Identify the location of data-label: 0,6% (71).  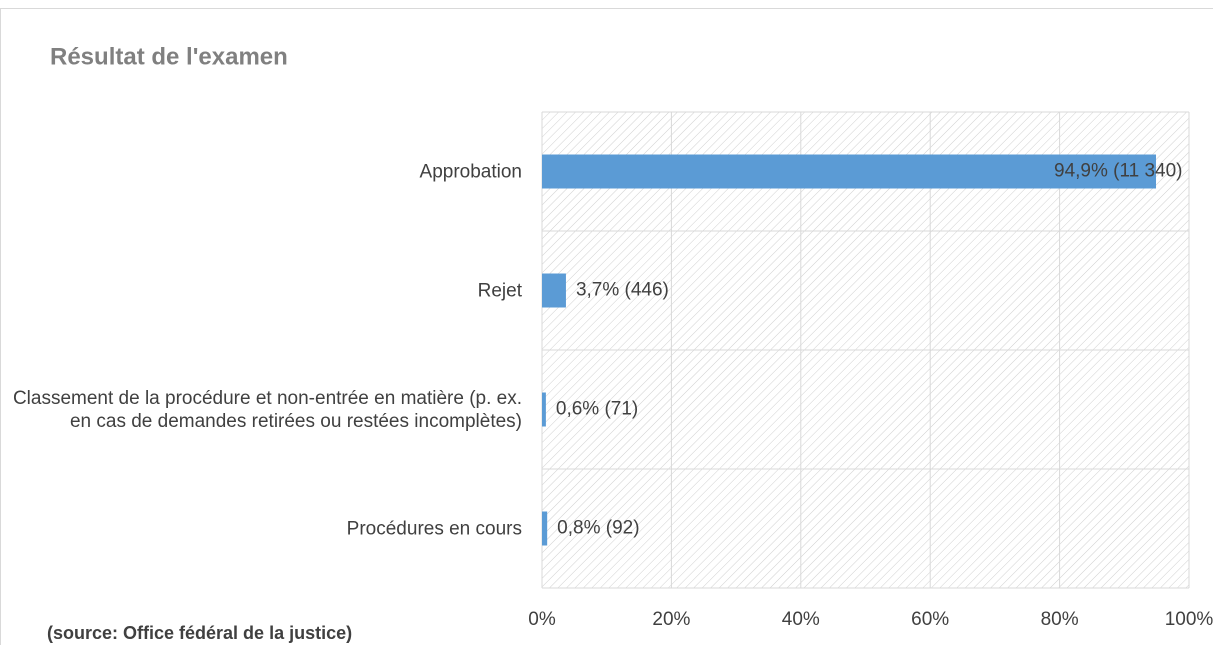
(597, 409).